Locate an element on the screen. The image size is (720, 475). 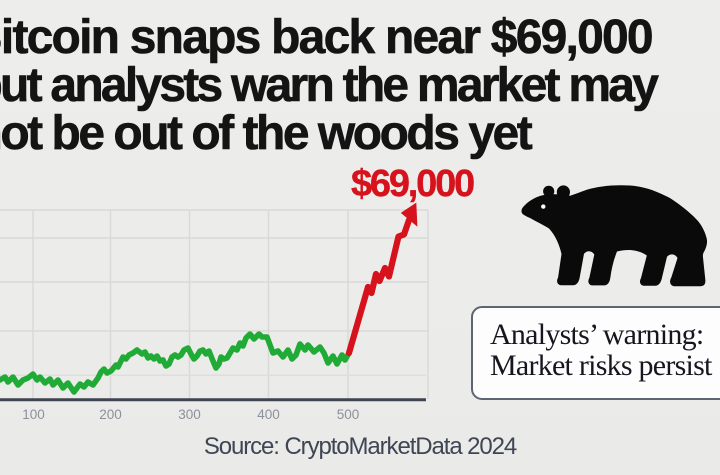
svg-text: 500 is located at coordinates (348, 414).